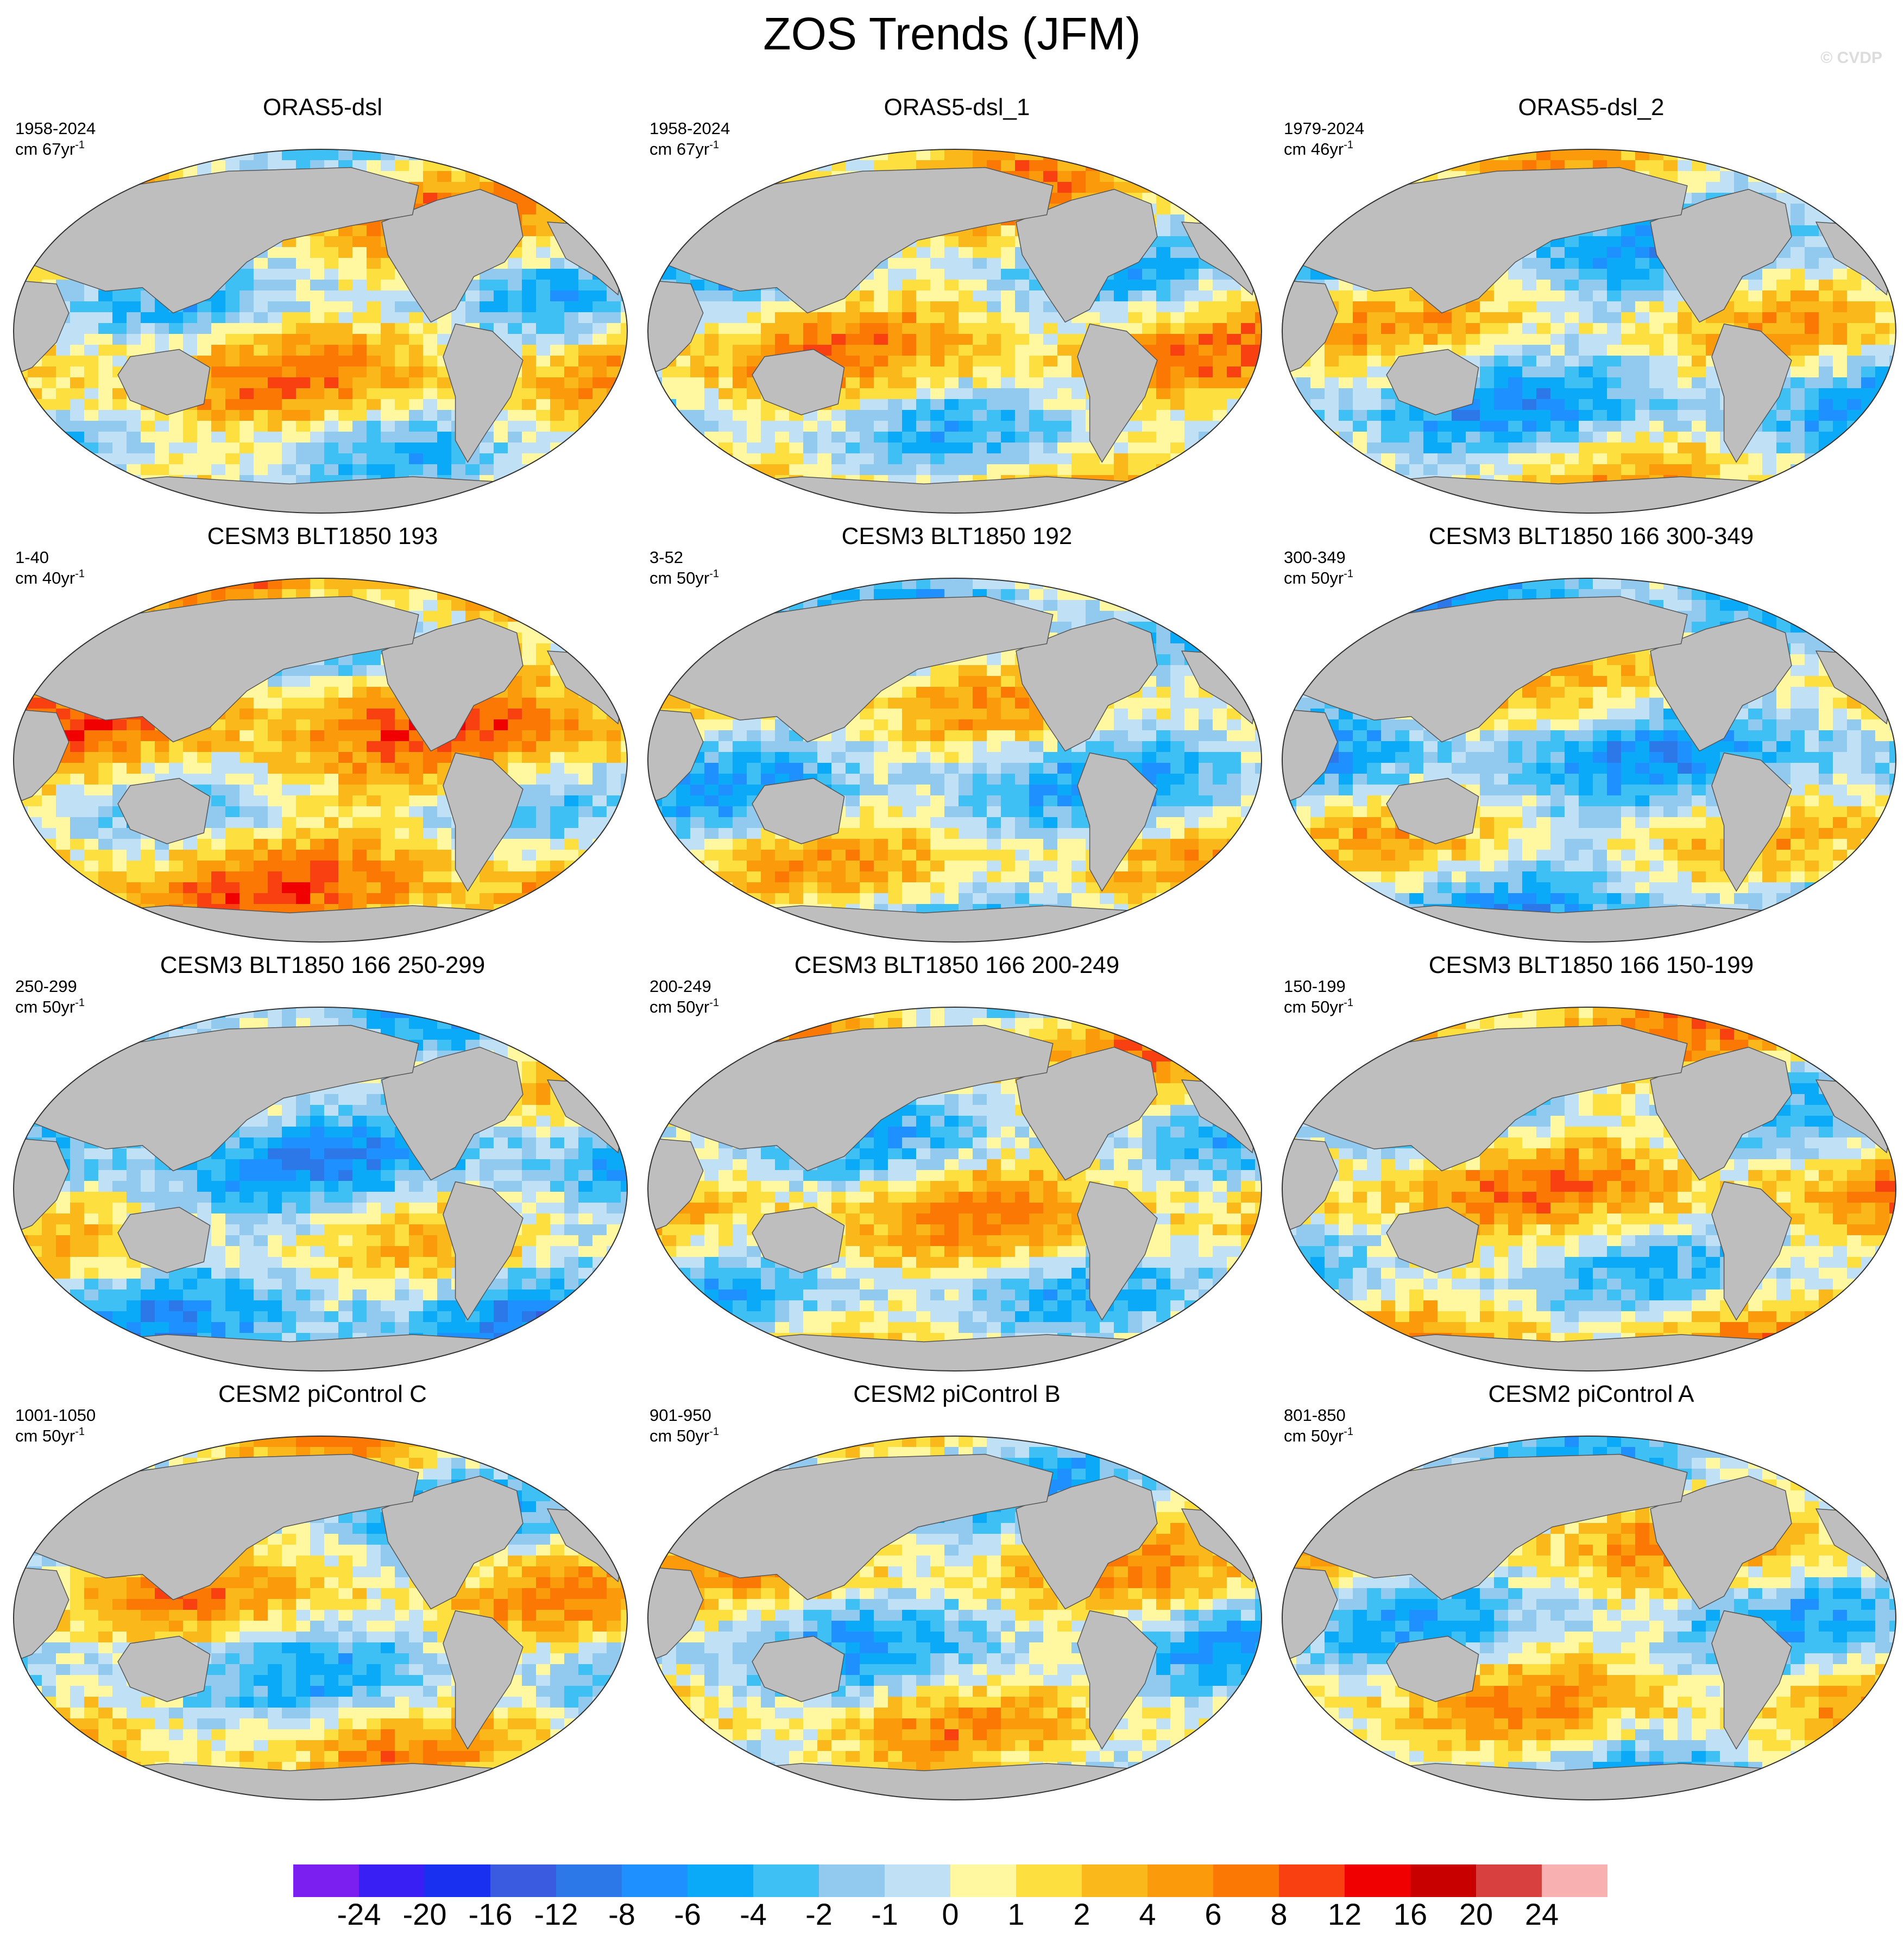 The height and width of the screenshot is (1947, 1904). I want to click on panel-years: 901-950, so click(680, 1415).